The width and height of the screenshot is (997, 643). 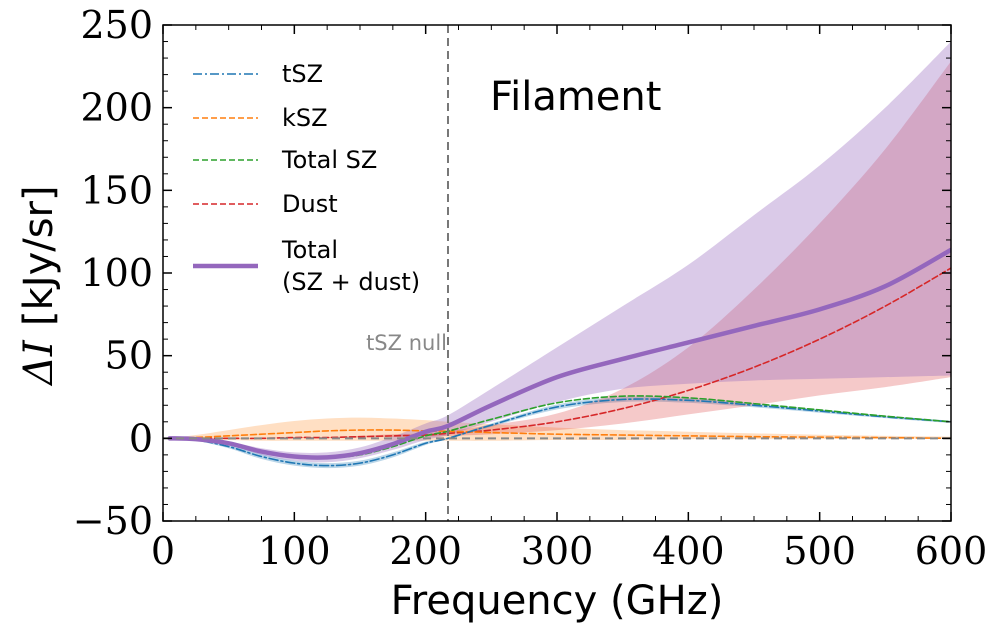 I want to click on legend-label-tsz: tSZ, so click(x=302, y=74).